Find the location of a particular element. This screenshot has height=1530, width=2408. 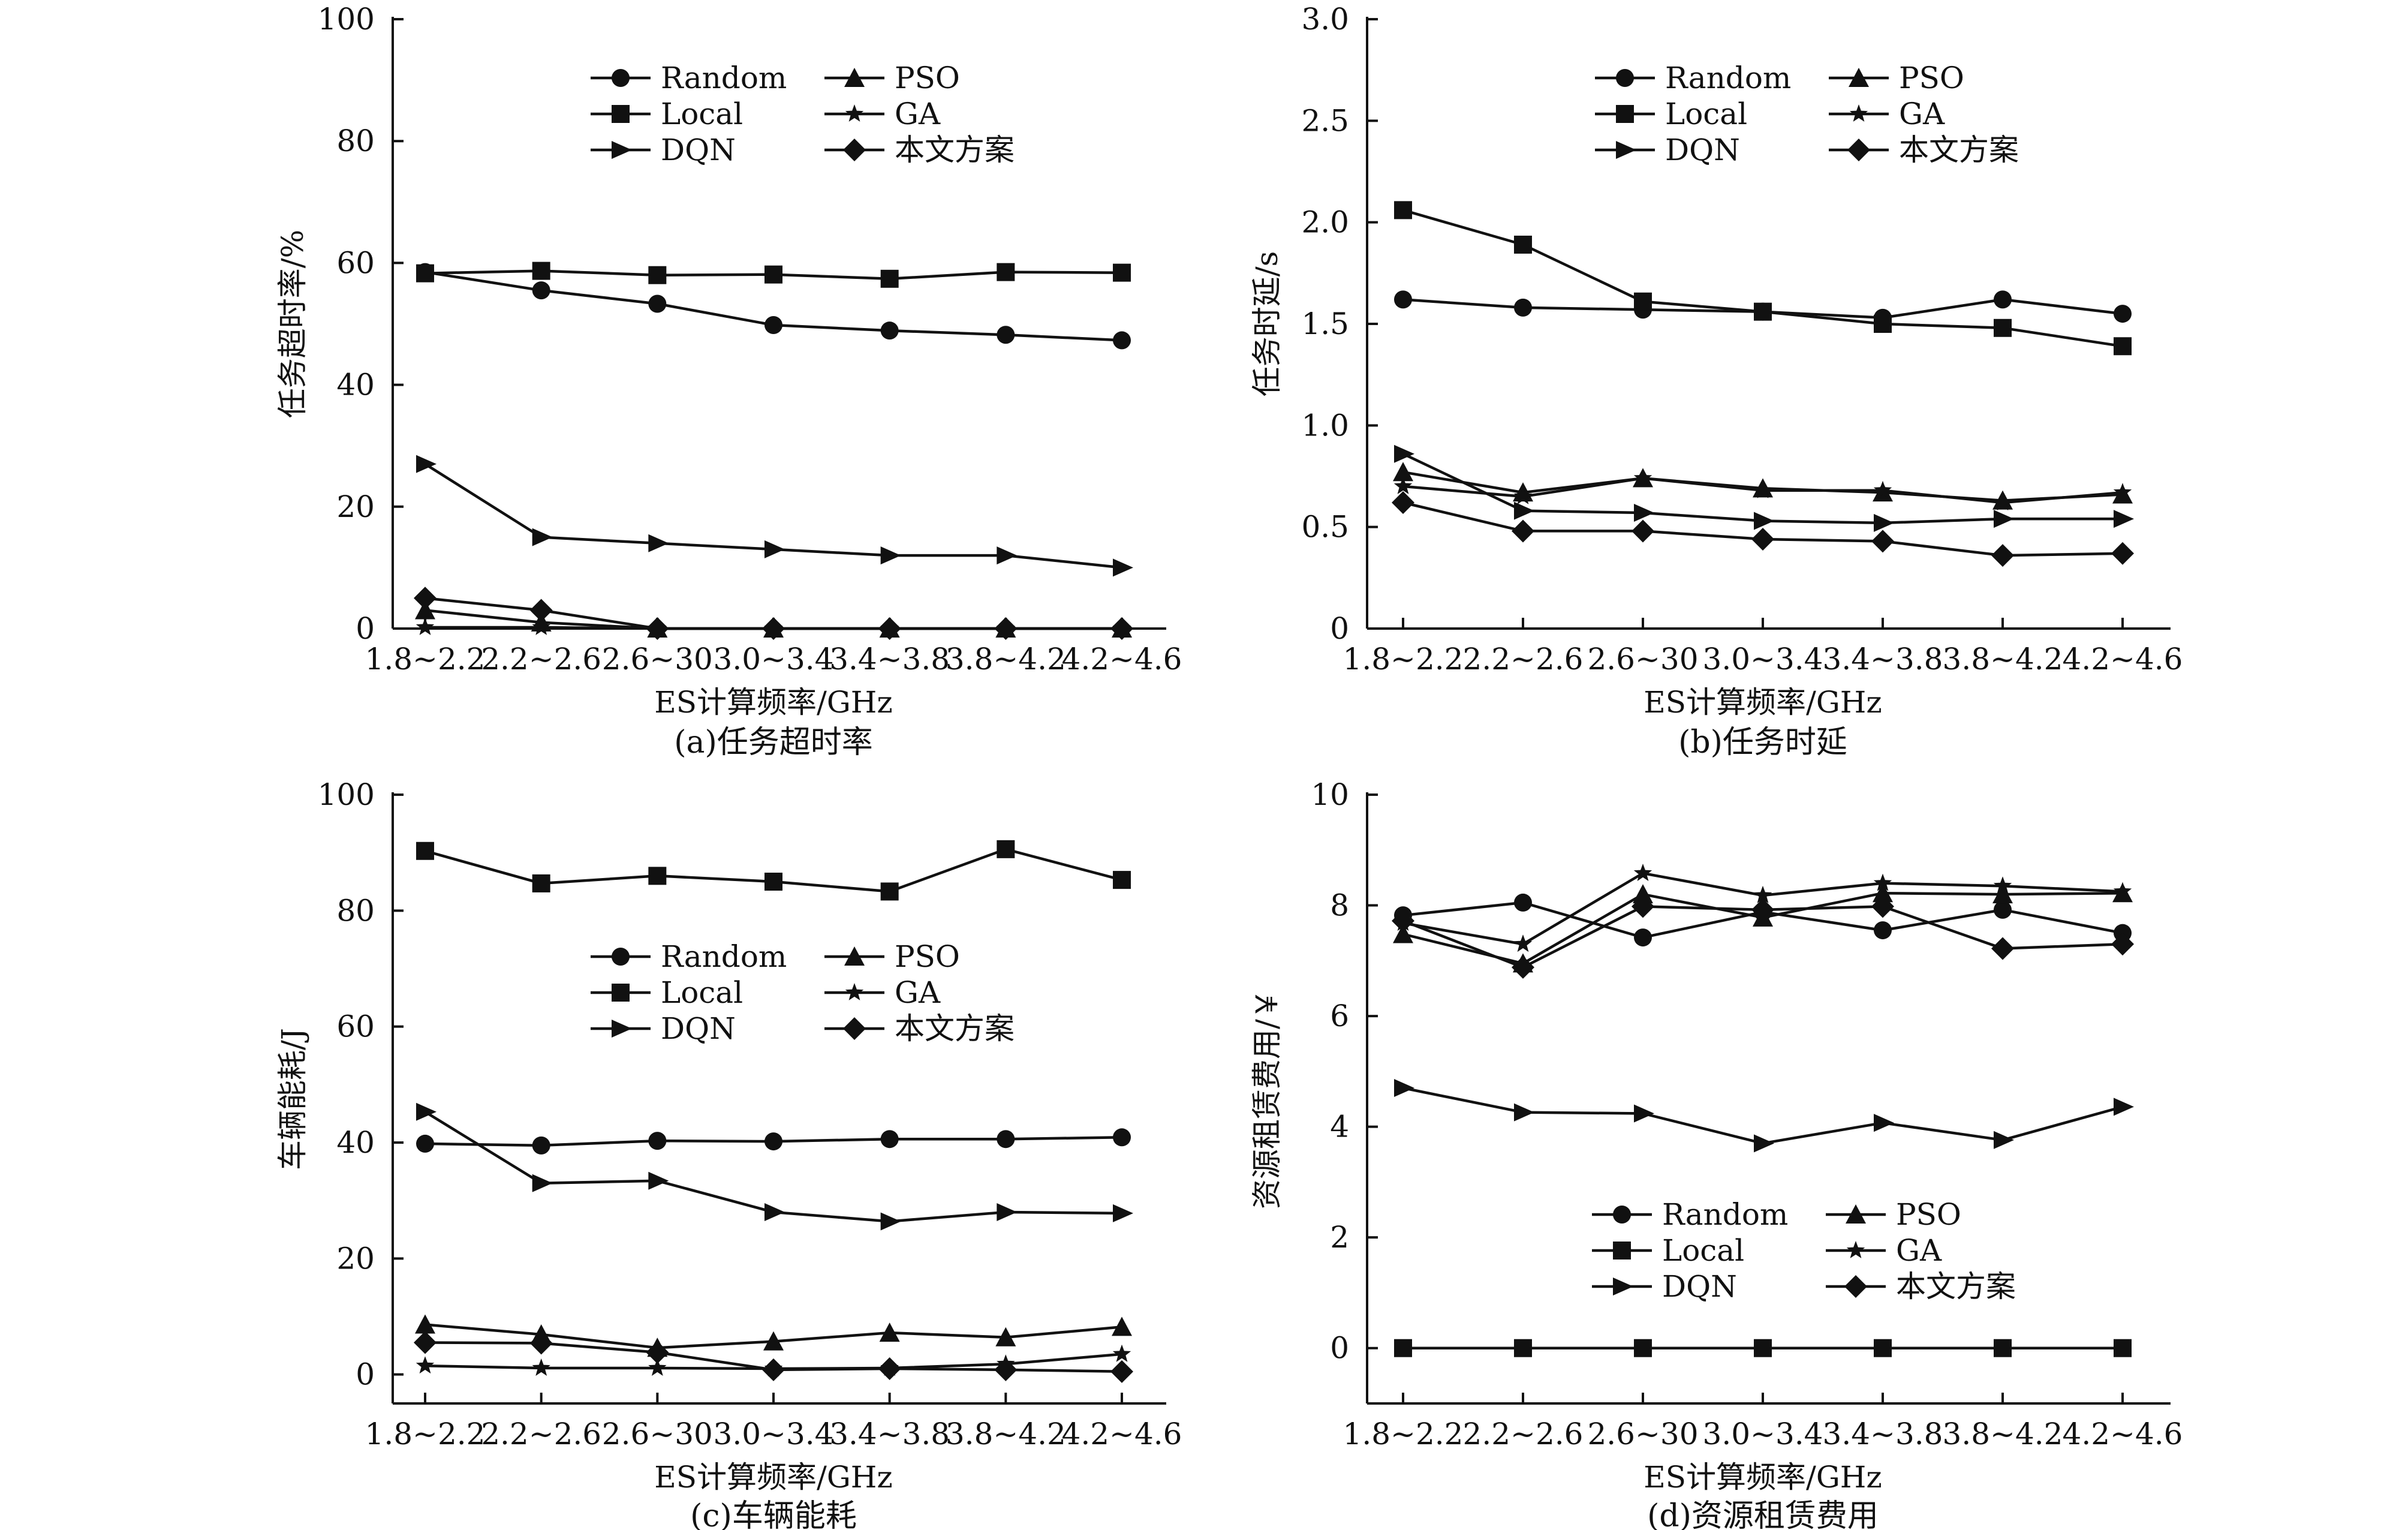

x-tick-label: 4.2~4.6 is located at coordinates (1122, 1434).